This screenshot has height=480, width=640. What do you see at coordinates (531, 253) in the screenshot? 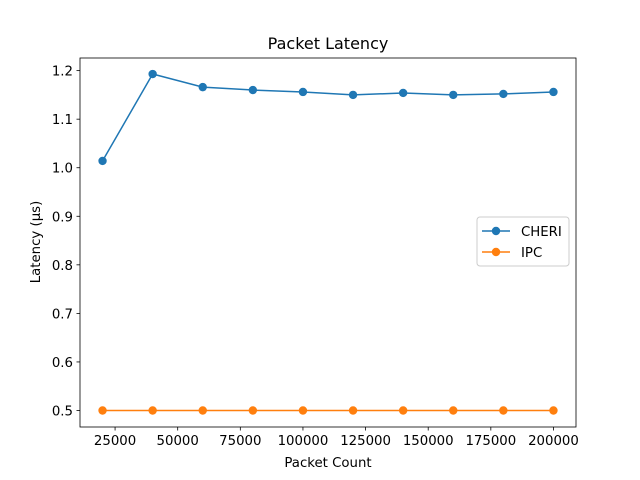
I see `legend-label-ipc: IPC` at bounding box center [531, 253].